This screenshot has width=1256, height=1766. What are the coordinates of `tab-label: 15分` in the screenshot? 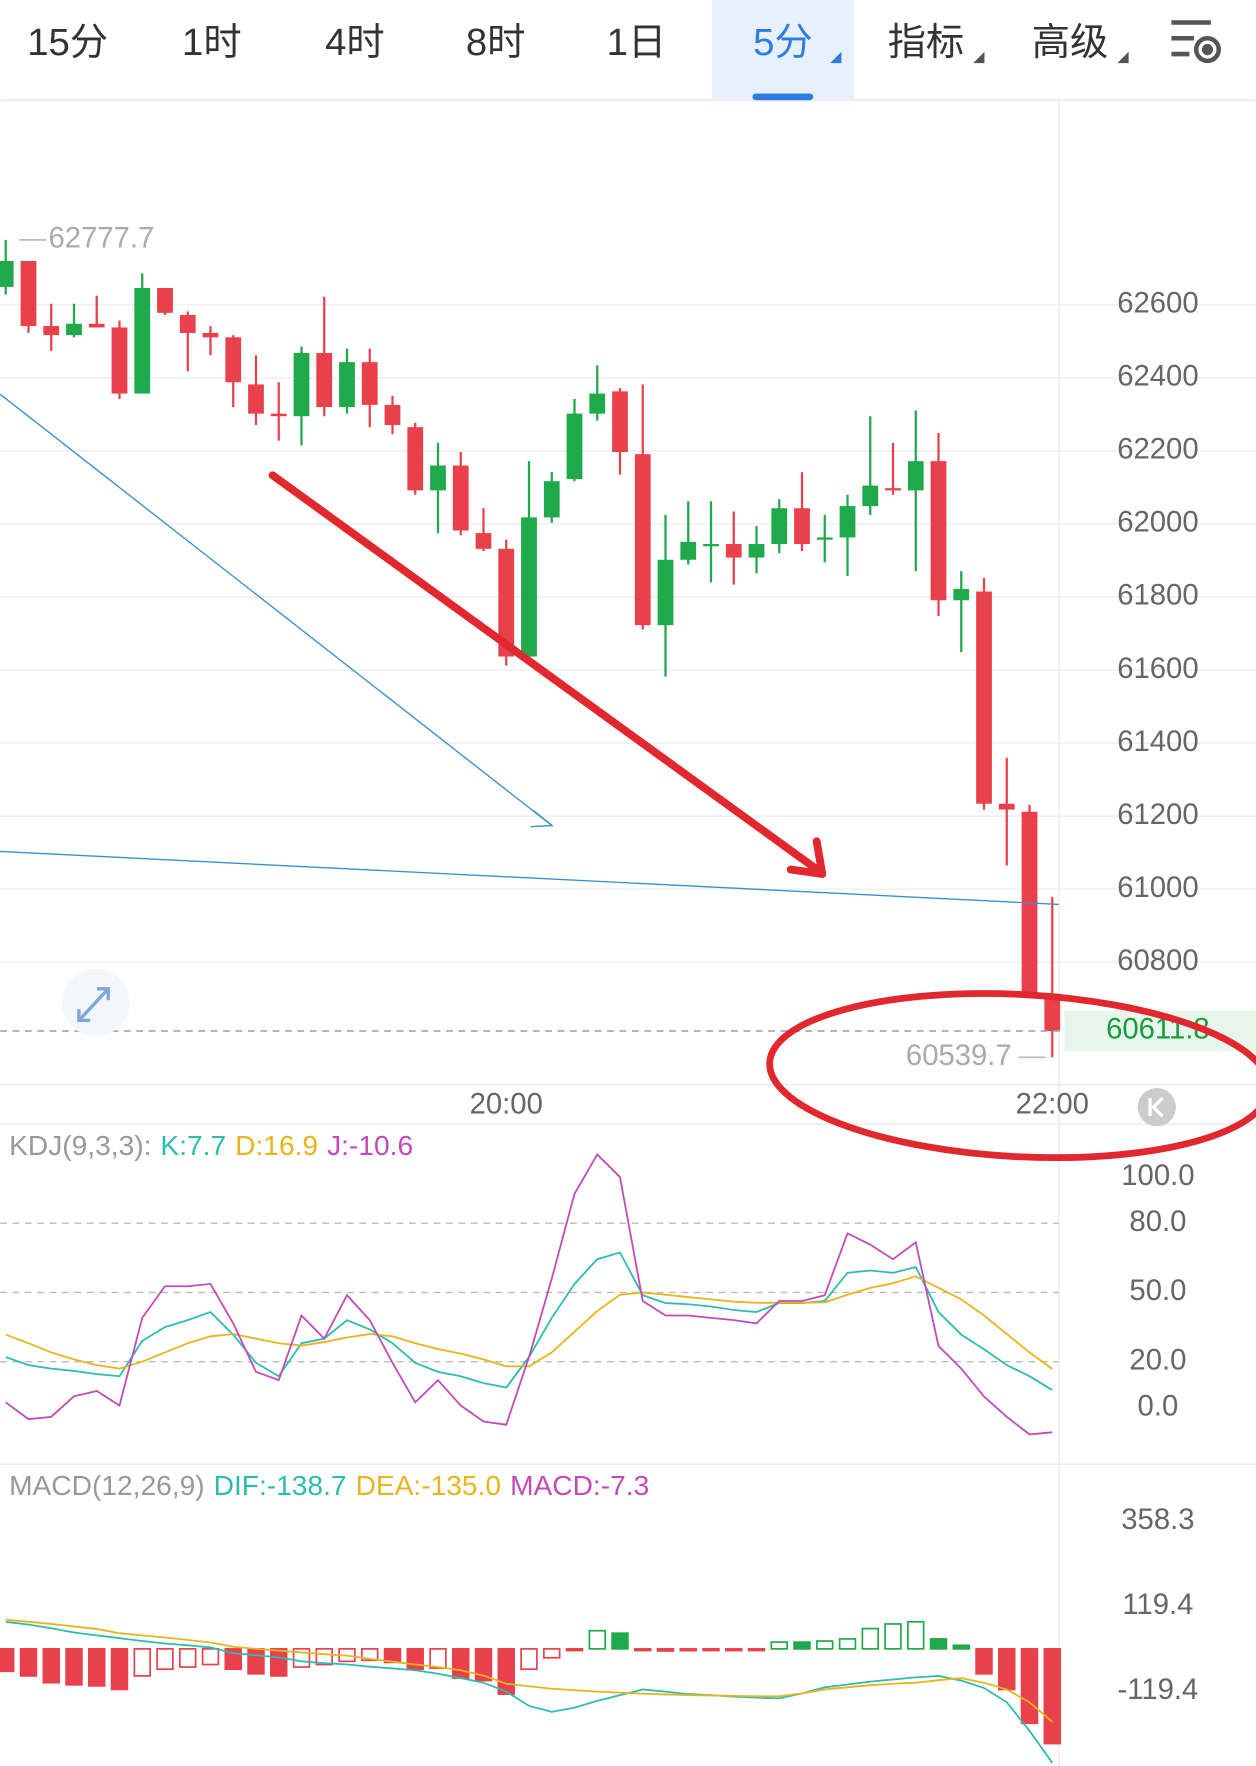 It's located at (67, 42).